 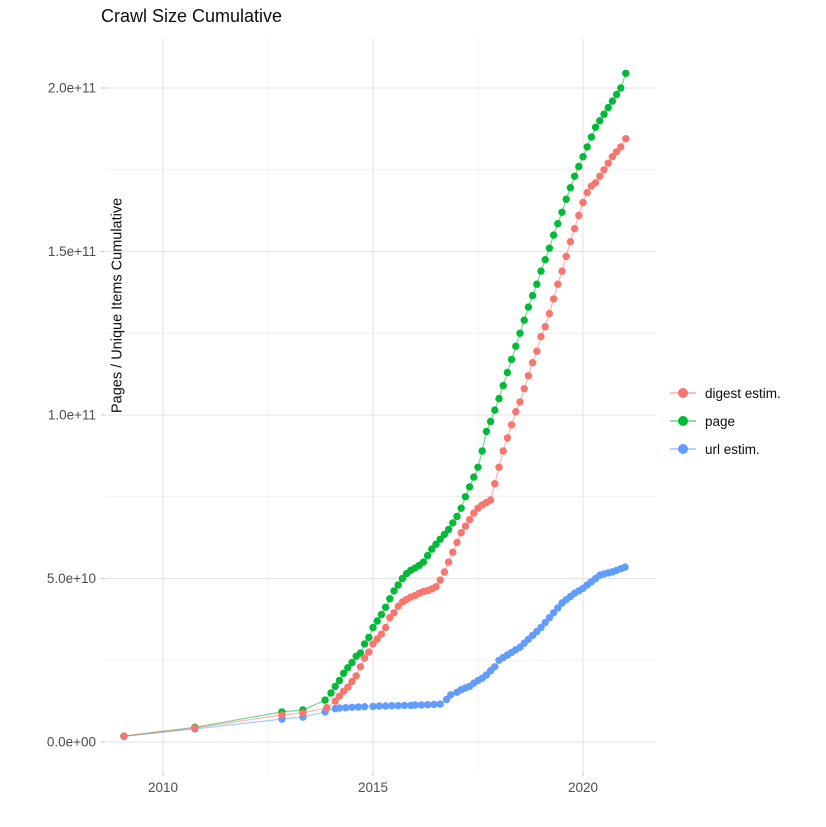 I want to click on legend-item-url: url estim., so click(x=725, y=449).